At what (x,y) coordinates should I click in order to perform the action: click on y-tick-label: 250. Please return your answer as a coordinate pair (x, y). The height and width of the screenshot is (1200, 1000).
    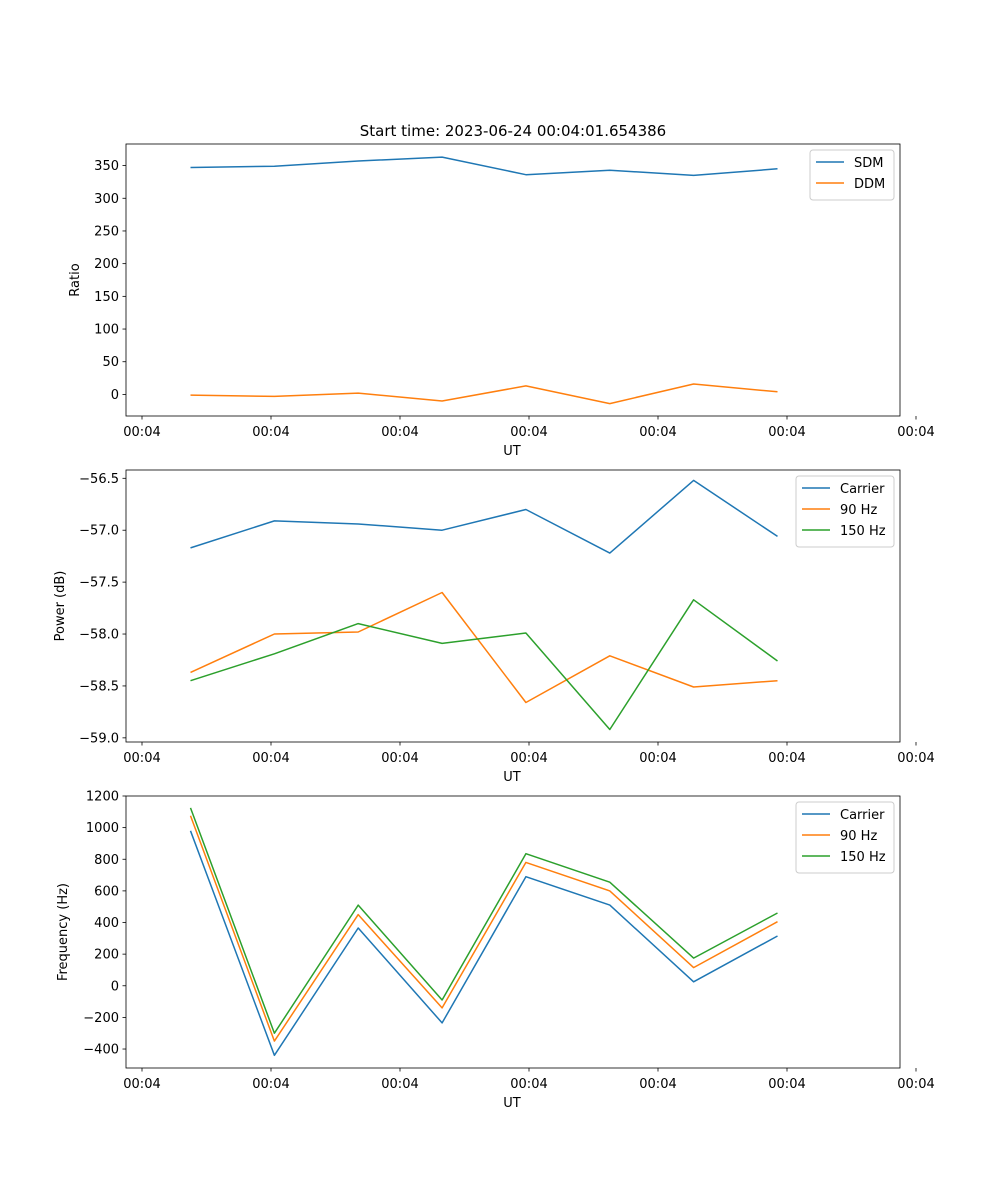
    Looking at the image, I should click on (106, 231).